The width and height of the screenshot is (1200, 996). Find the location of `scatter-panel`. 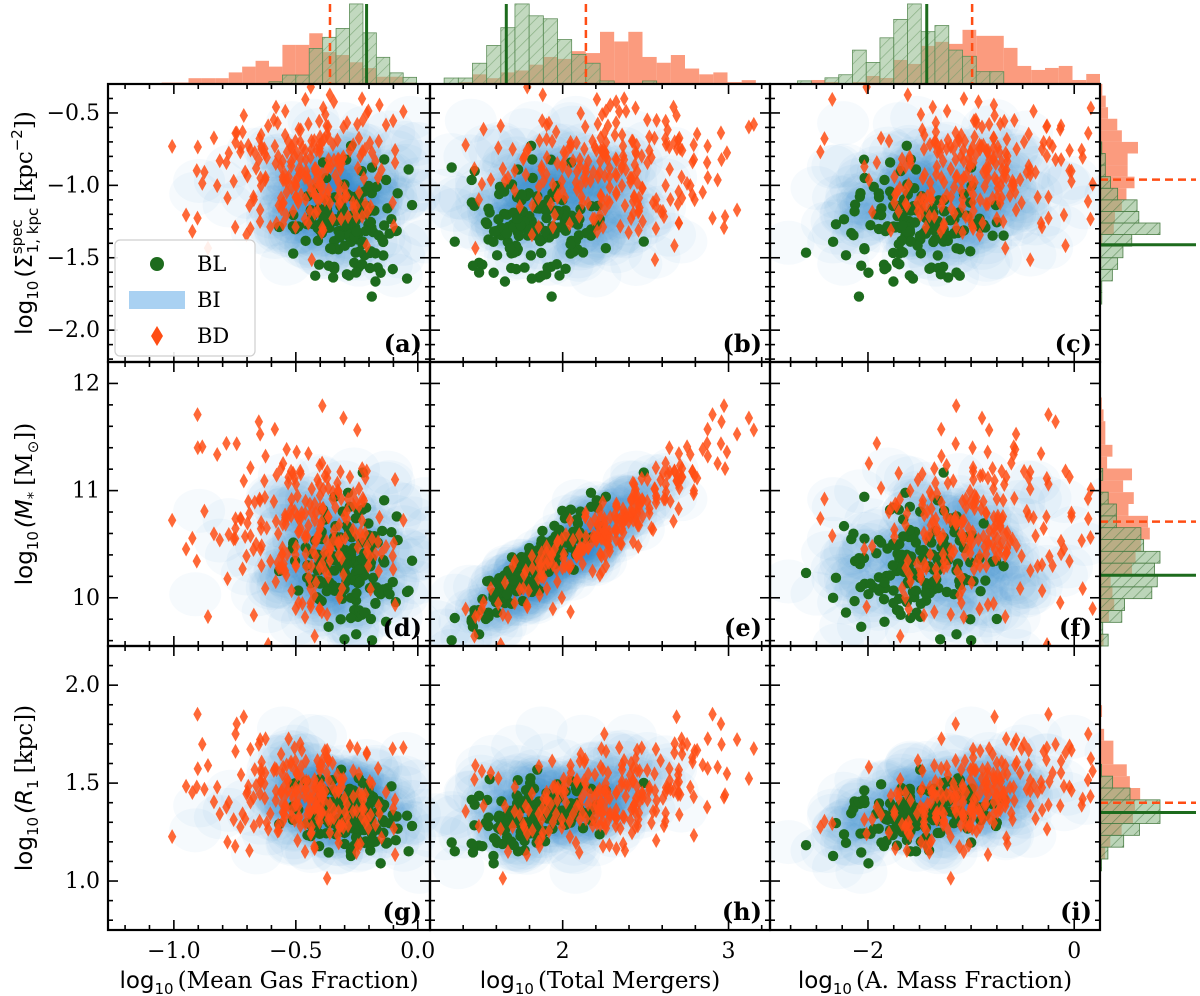

scatter-panel is located at coordinates (594, 193).